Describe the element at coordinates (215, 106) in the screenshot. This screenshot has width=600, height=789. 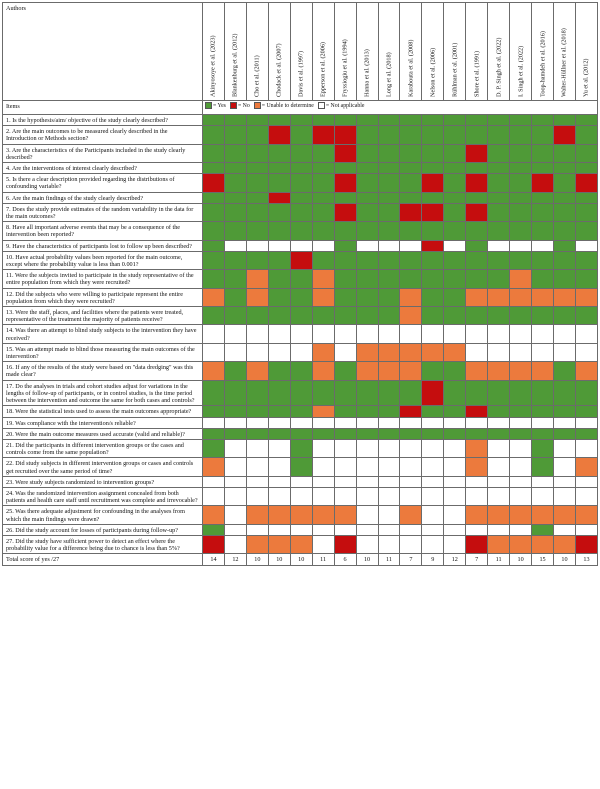
I see `legend-item: = Yes` at that location.